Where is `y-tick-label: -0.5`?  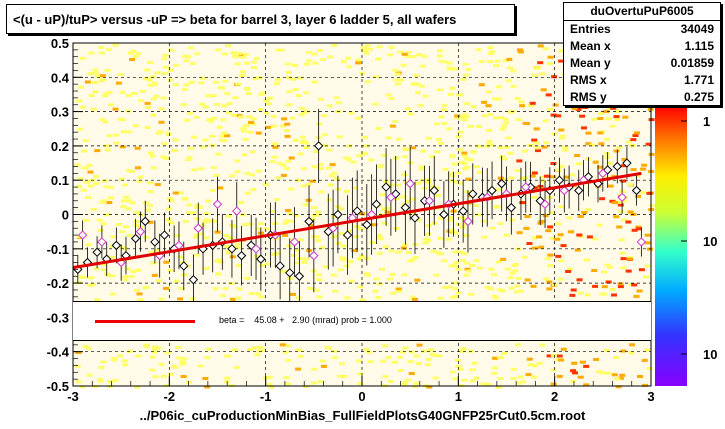 y-tick-label: -0.5 is located at coordinates (58, 386).